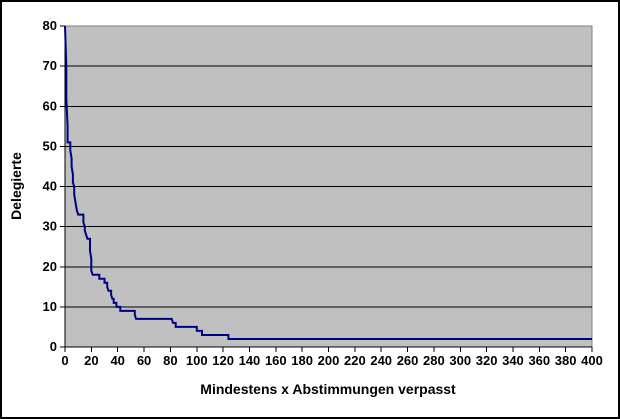 Image resolution: width=620 pixels, height=419 pixels. I want to click on x-tick-label-120: 120, so click(223, 360).